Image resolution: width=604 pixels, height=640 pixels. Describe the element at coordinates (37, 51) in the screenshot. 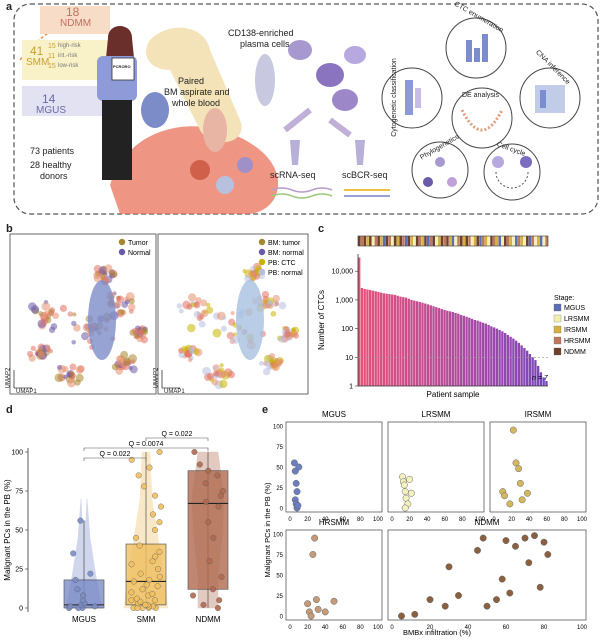

I see `smm-count: 41` at that location.